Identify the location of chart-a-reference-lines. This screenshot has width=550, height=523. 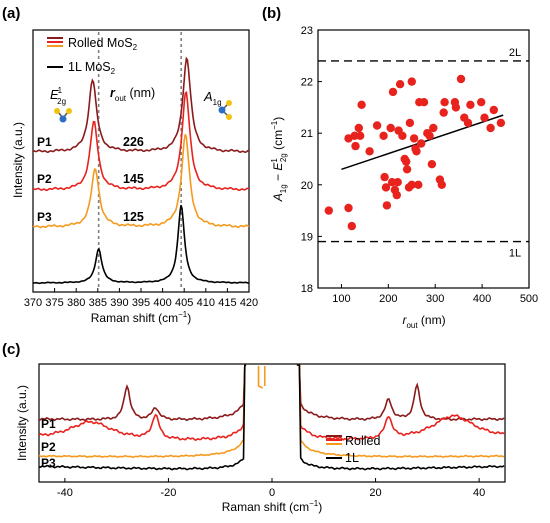
(139, 161).